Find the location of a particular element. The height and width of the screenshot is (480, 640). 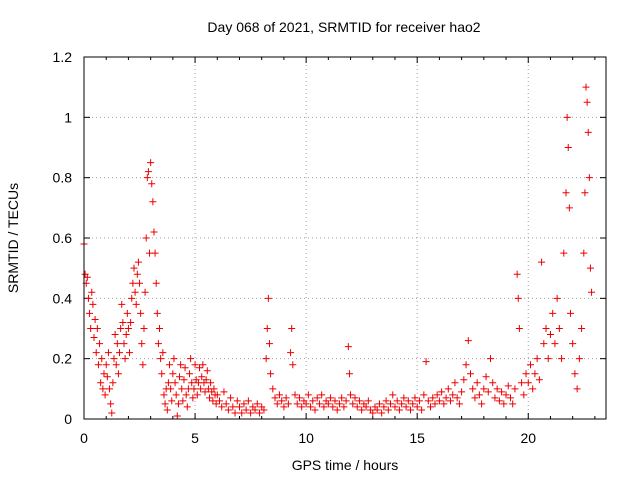

y-tick-label: 0 is located at coordinates (68, 419).